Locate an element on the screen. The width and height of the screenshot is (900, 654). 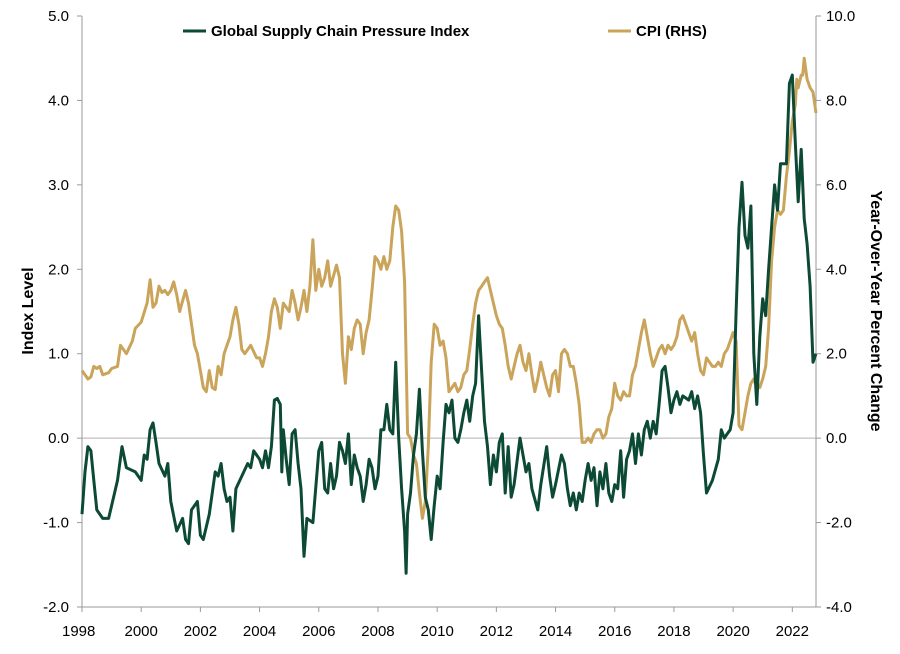
x-tick-label: 2000 is located at coordinates (141, 631).